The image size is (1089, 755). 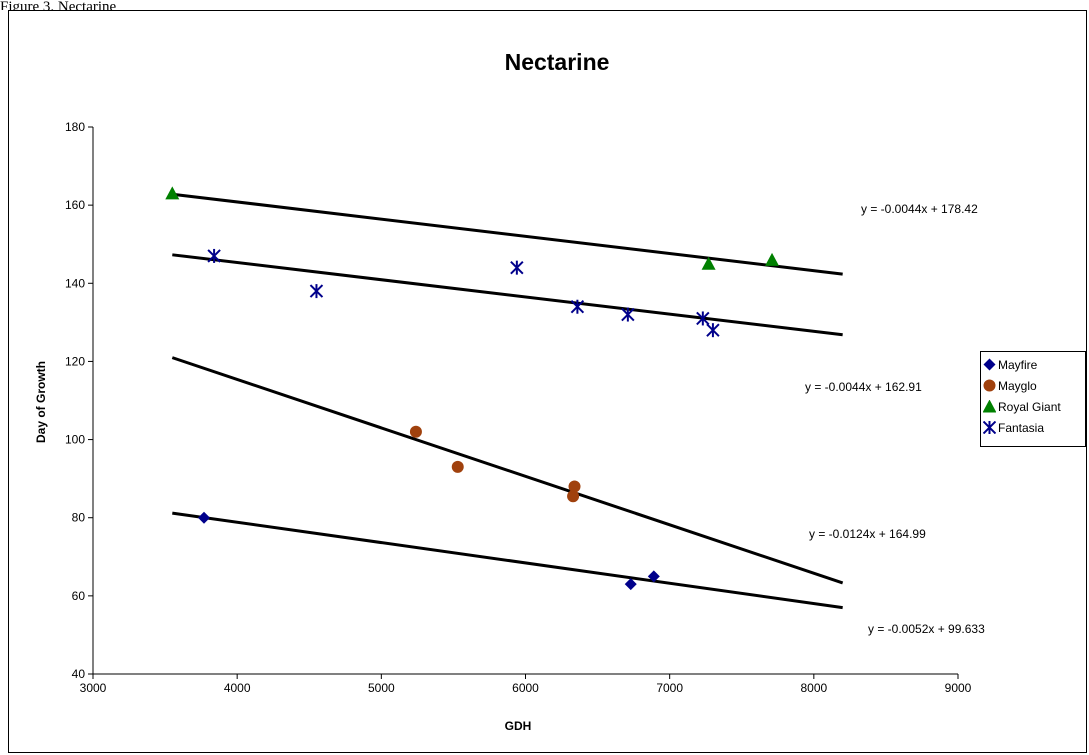 I want to click on asterisk-marker-icon, so click(x=989, y=427).